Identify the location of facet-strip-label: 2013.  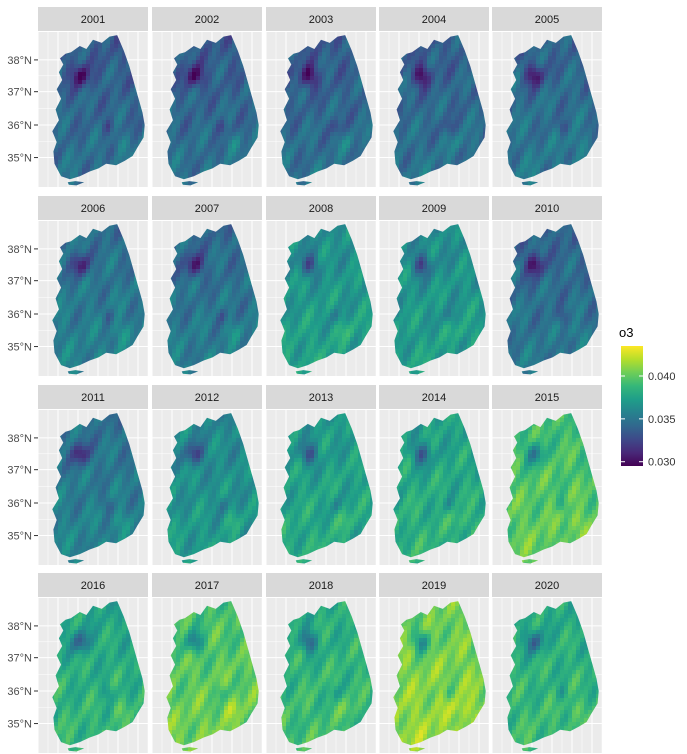
(321, 398).